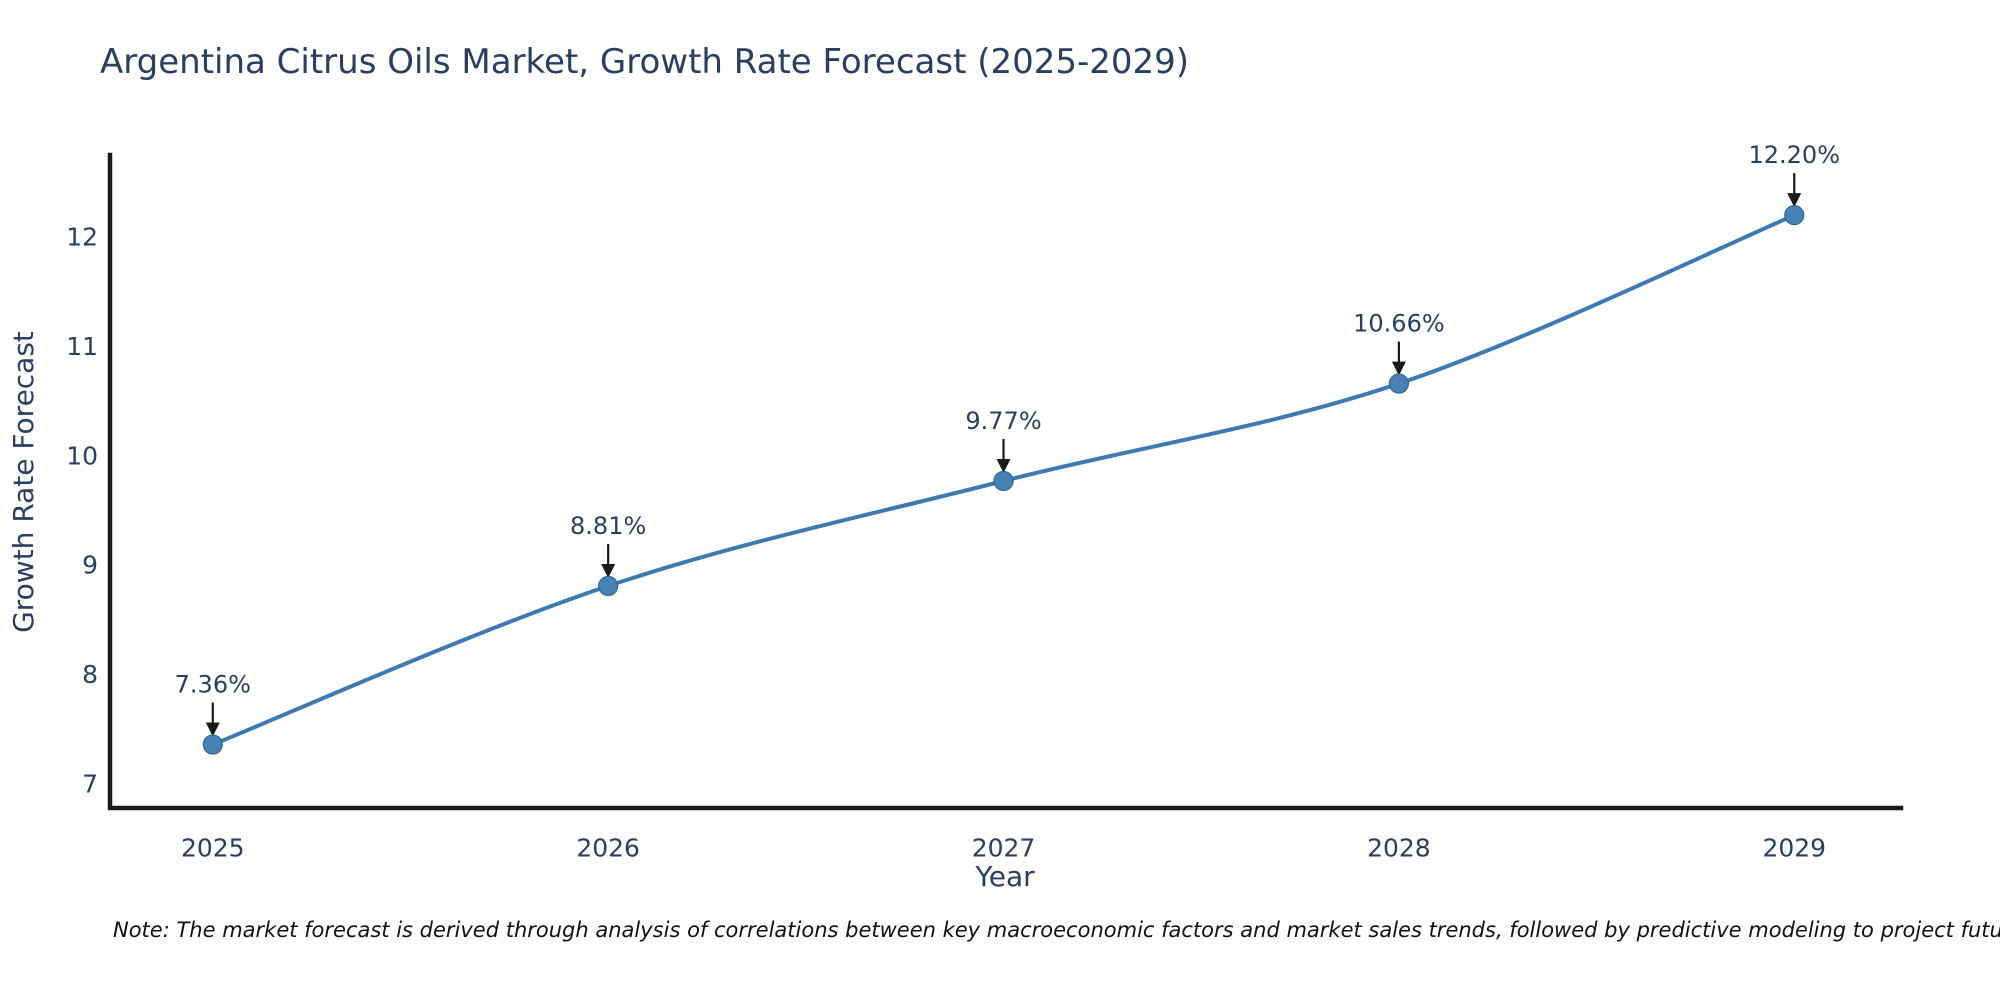 This screenshot has height=1000, width=2000. Describe the element at coordinates (213, 848) in the screenshot. I see `x-tick-label: 2025` at that location.